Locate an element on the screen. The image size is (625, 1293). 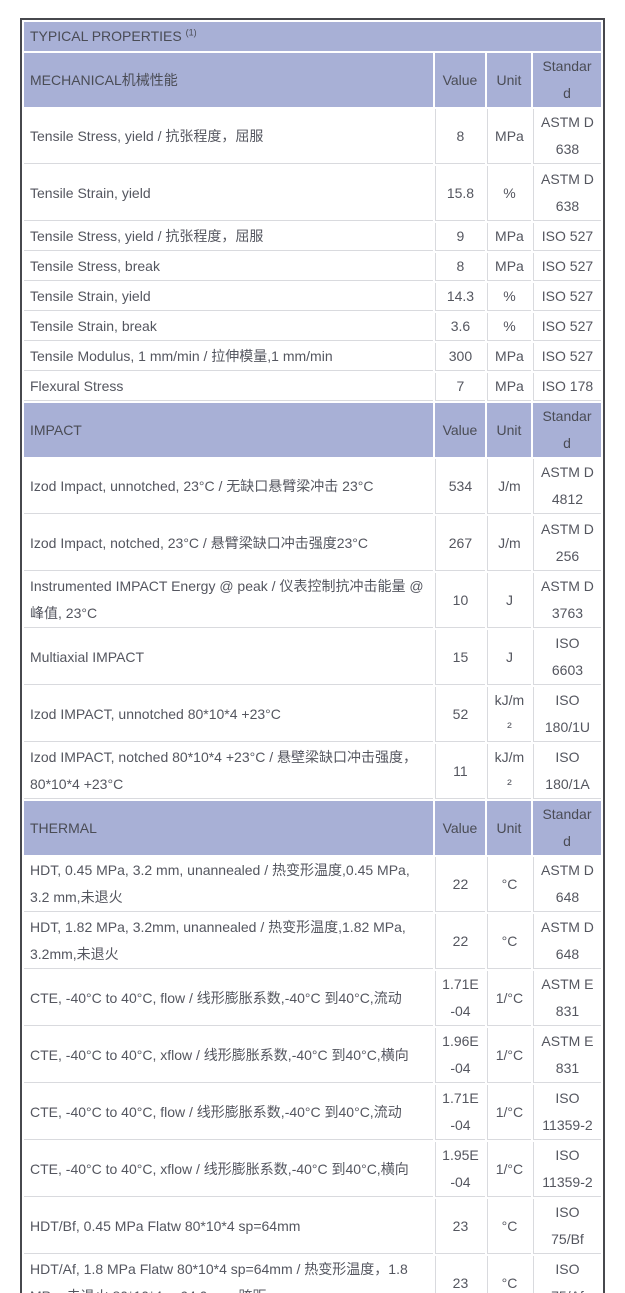
value-cell: 300 is located at coordinates (459, 357).